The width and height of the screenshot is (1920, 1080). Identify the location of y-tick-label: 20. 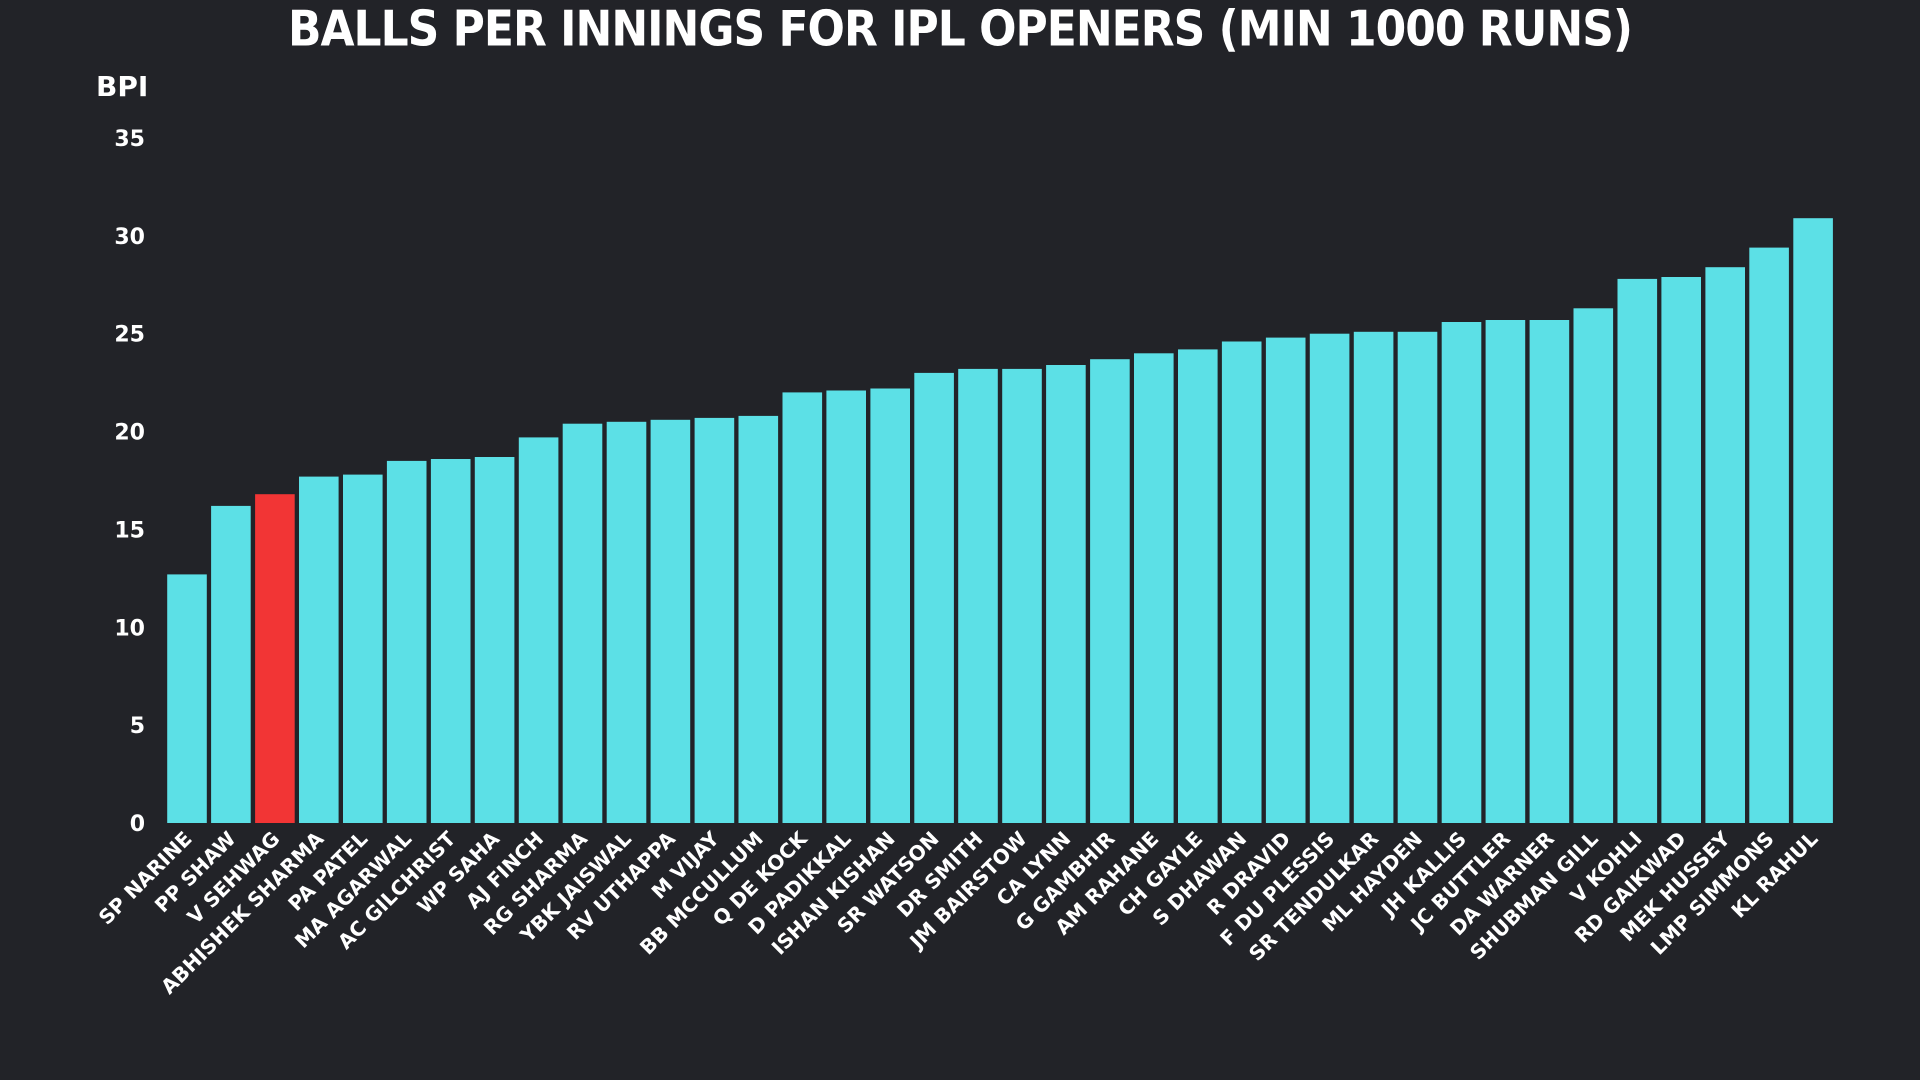
(129, 433).